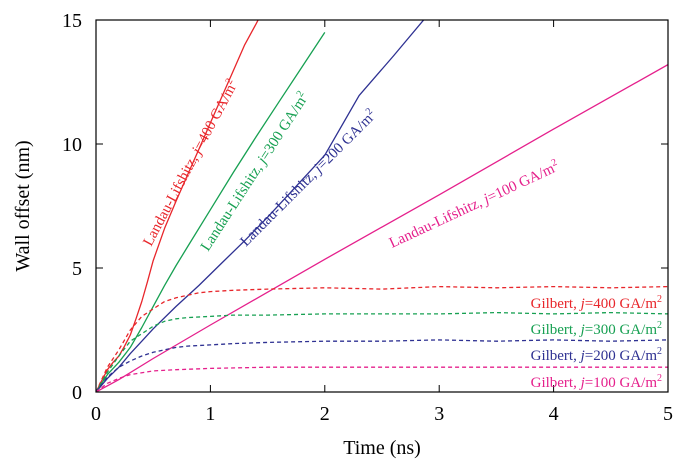 Image resolution: width=698 pixels, height=464 pixels. I want to click on x-tick-label: 3, so click(439, 414).